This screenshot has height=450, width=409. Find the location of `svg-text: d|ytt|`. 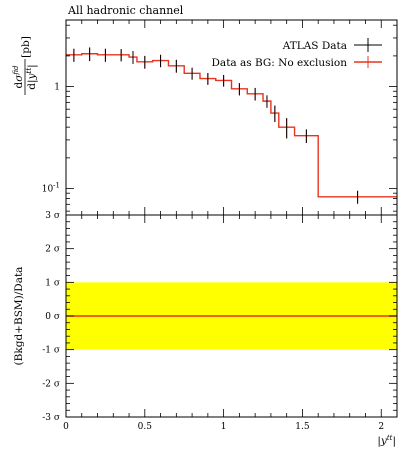

svg-text: d|ytt| is located at coordinates (32, 76).